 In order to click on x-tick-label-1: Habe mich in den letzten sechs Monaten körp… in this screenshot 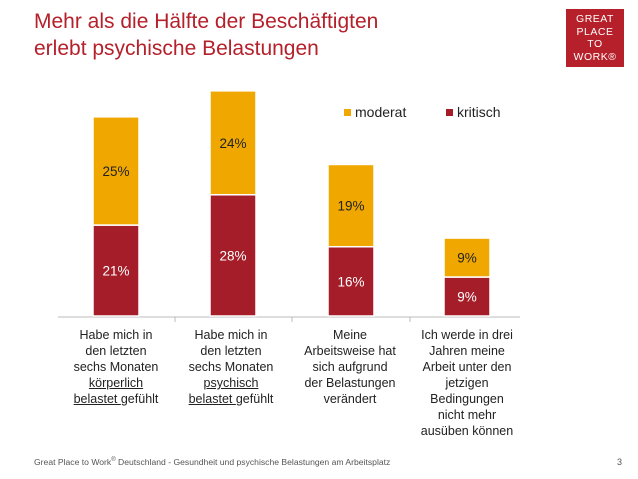, I will do `click(116, 367)`.